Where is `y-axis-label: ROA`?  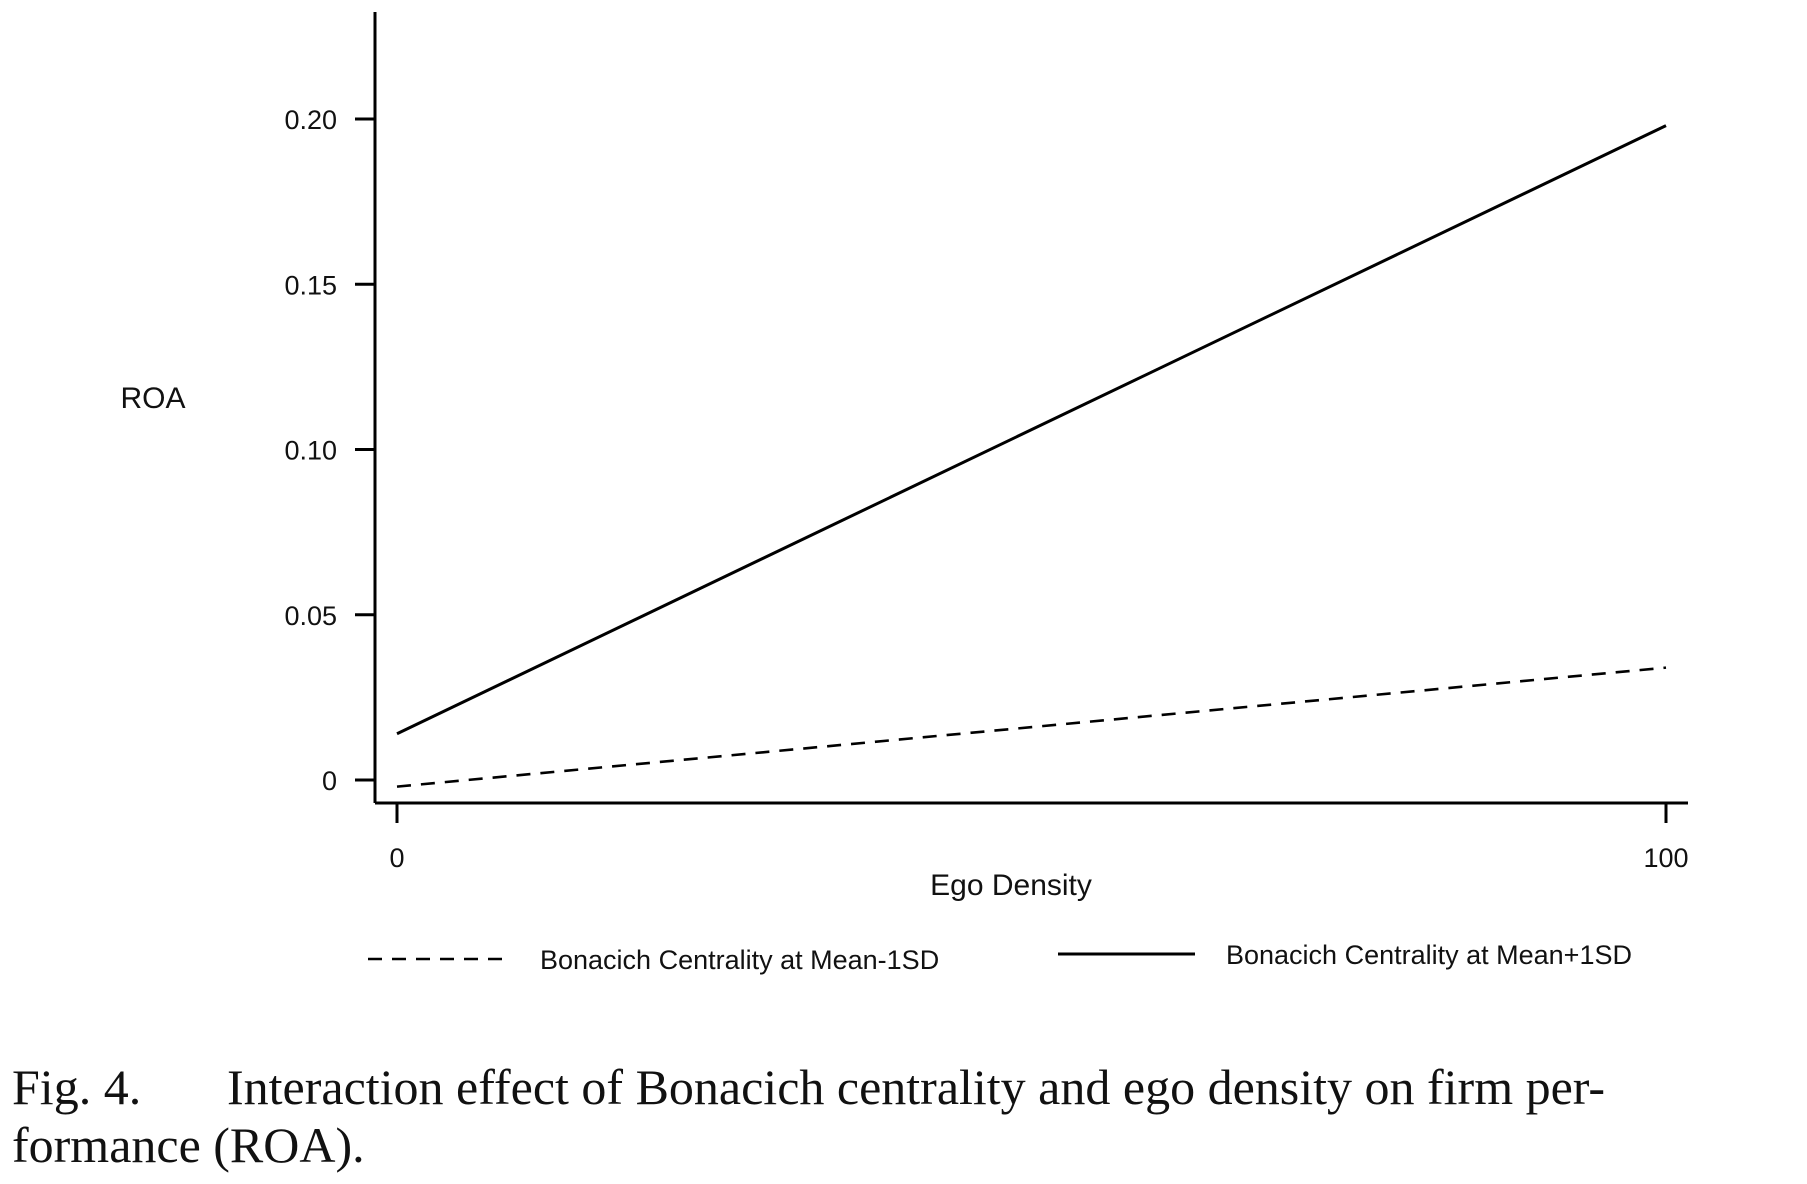 y-axis-label: ROA is located at coordinates (152, 398).